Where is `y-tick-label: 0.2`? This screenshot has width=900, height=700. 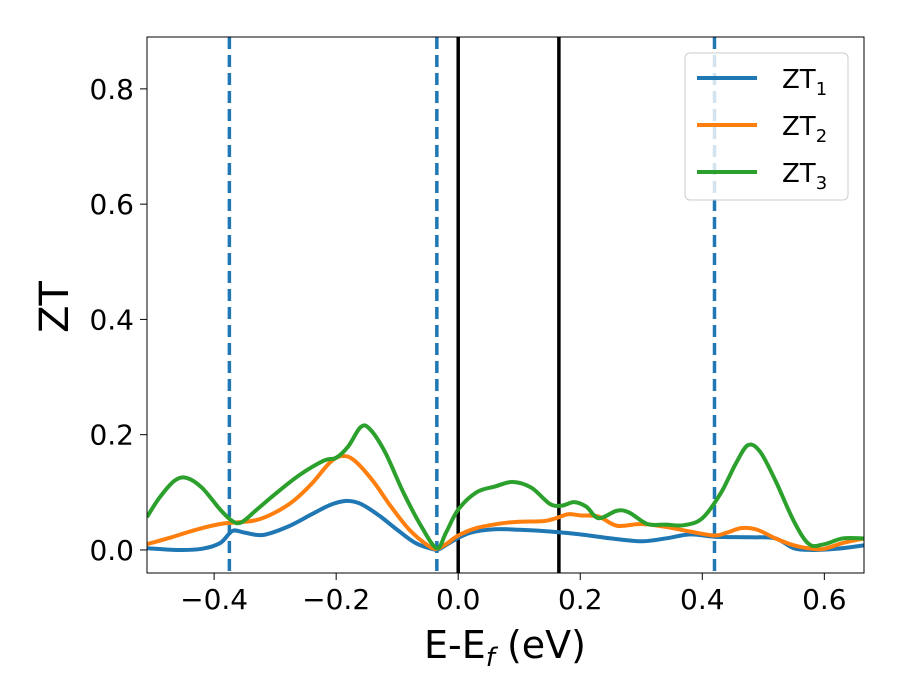 y-tick-label: 0.2 is located at coordinates (111, 435).